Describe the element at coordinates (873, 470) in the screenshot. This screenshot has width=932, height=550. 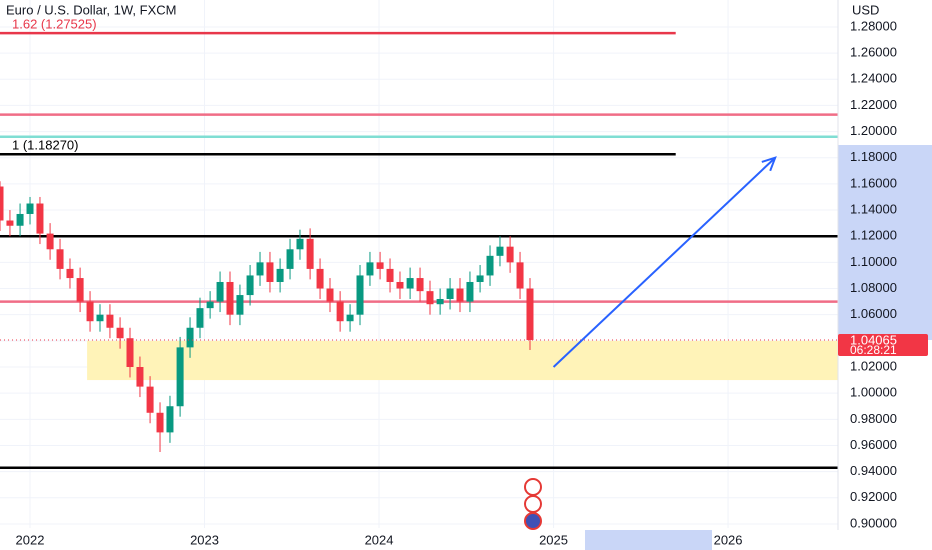
I see `y-tick-label: 0.94000` at that location.